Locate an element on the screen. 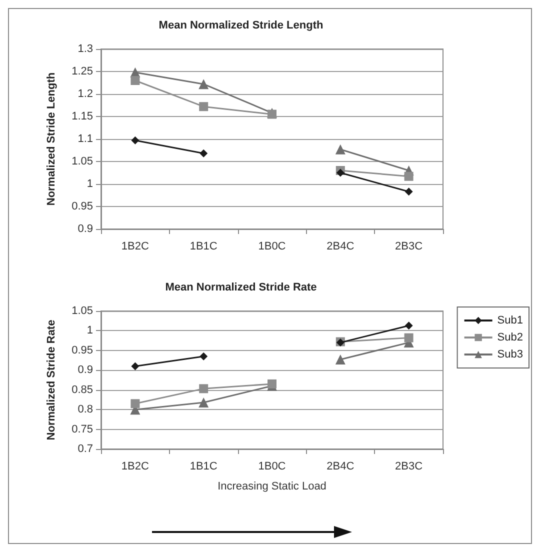  legend-label: Sub1 is located at coordinates (510, 320).